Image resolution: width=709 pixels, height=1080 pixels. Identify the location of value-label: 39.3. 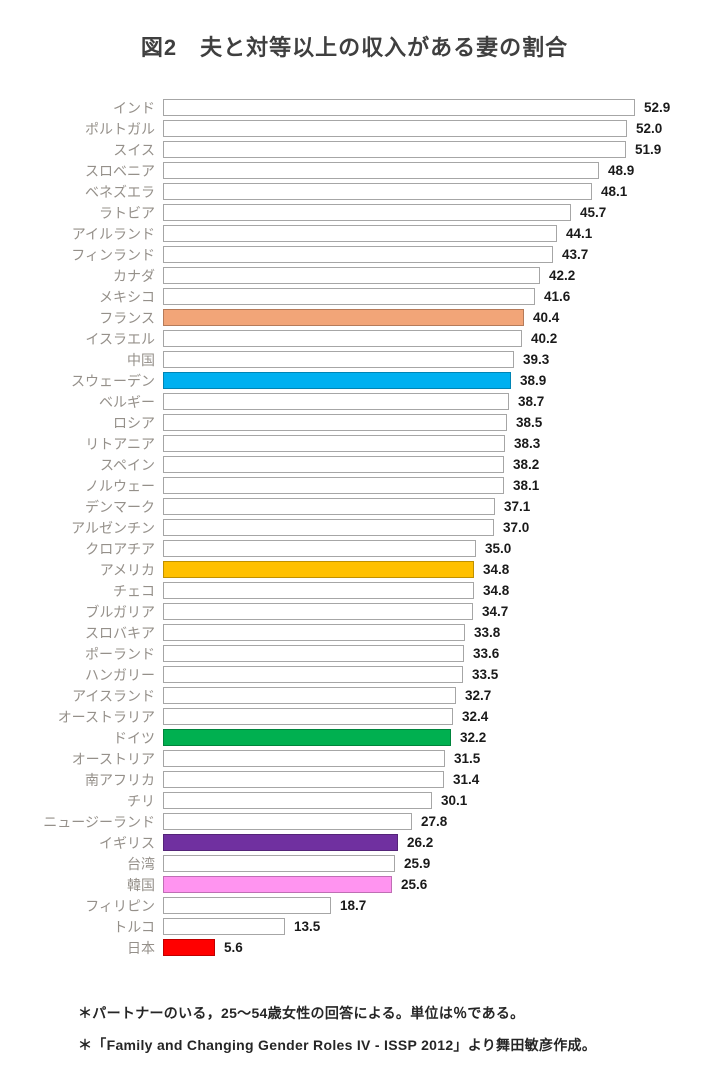
(536, 359).